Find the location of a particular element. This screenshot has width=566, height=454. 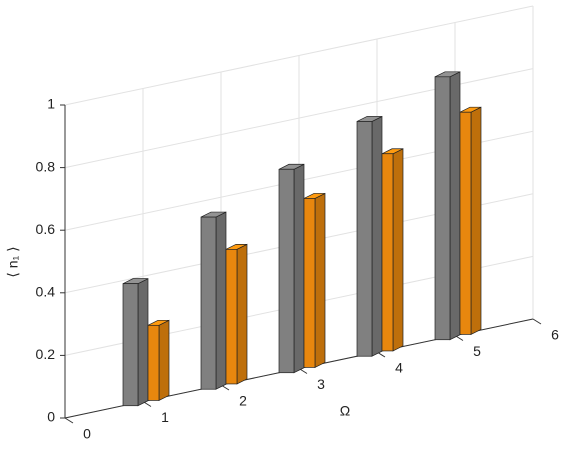

y-tick-label: 0.6 is located at coordinates (46, 229).